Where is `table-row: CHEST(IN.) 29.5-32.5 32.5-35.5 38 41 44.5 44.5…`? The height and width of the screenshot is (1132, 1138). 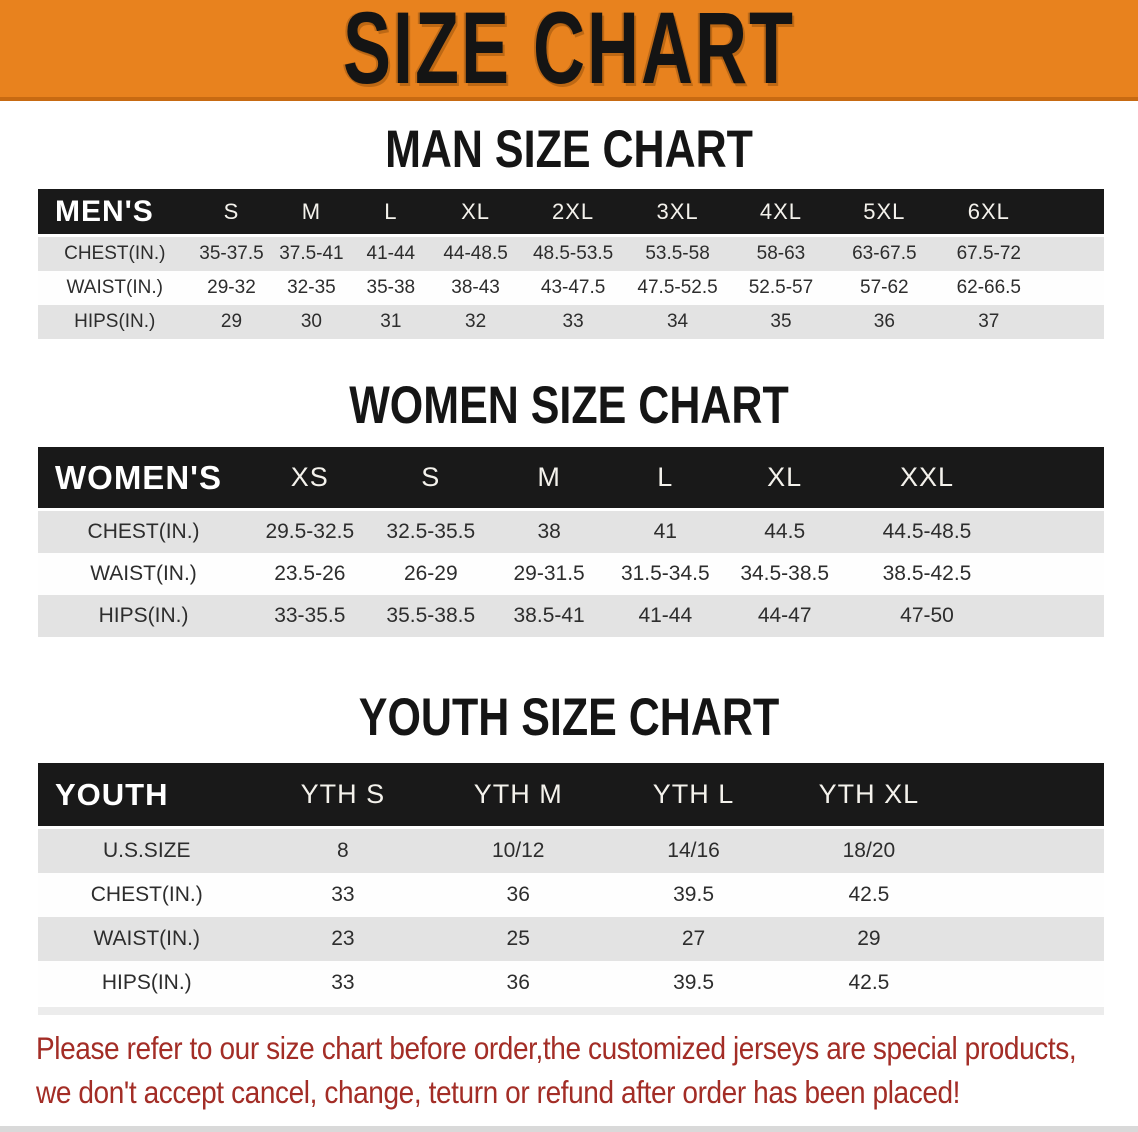
table-row: CHEST(IN.) 29.5-32.5 32.5-35.5 38 41 44.5 44.5… is located at coordinates (571, 532).